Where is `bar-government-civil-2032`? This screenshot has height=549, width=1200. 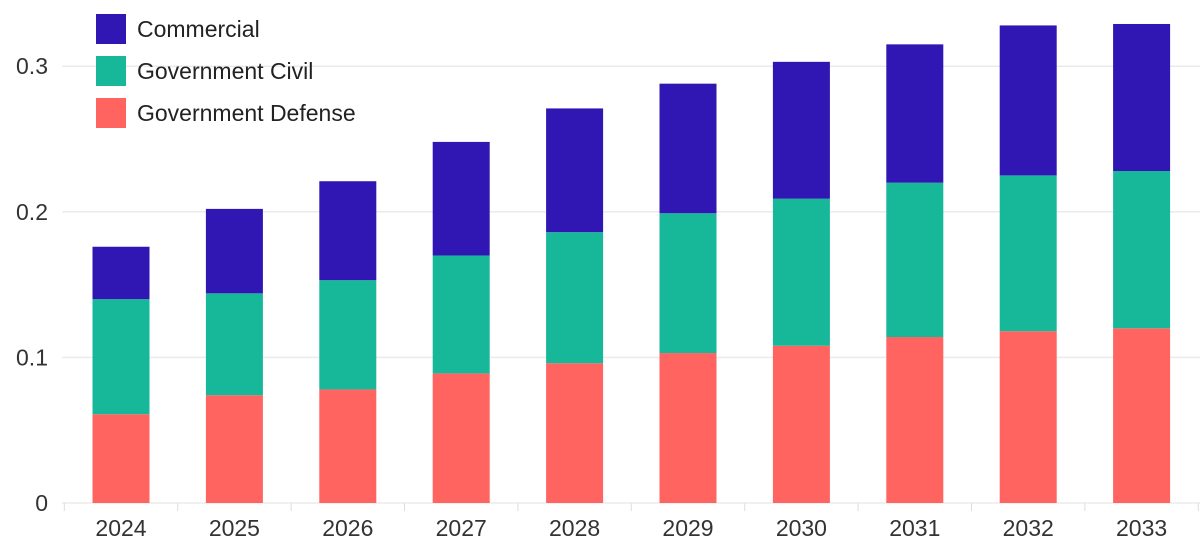 bar-government-civil-2032 is located at coordinates (1028, 253).